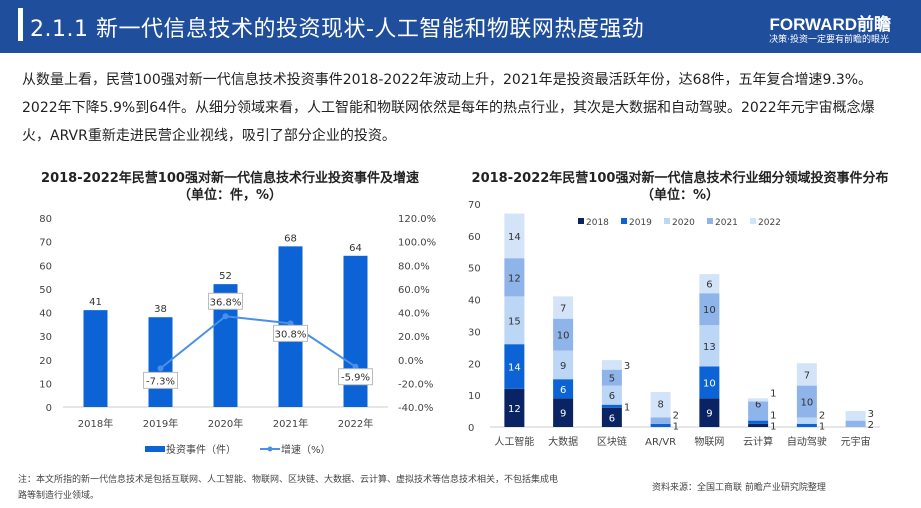  Describe the element at coordinates (258, 342) in the screenshot. I see `growth-line` at that location.